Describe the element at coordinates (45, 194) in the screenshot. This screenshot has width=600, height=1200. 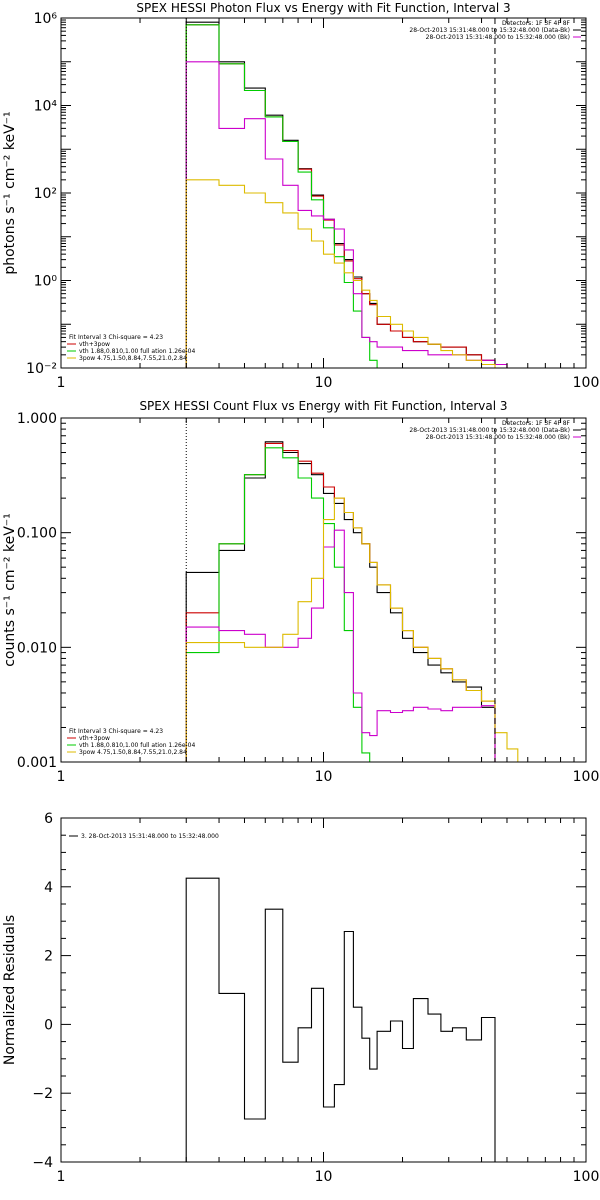
I see `y-tick-label: 10²` at that location.